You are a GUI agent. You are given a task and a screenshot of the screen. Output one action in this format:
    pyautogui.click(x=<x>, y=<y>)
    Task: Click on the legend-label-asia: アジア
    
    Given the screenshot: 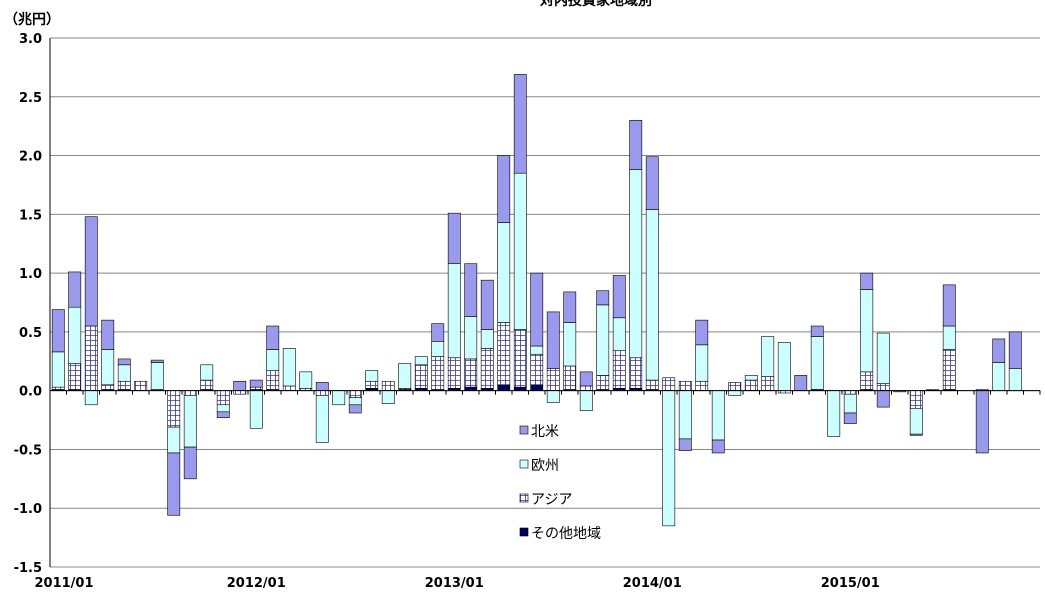 What is the action you would take?
    pyautogui.click(x=551, y=500)
    